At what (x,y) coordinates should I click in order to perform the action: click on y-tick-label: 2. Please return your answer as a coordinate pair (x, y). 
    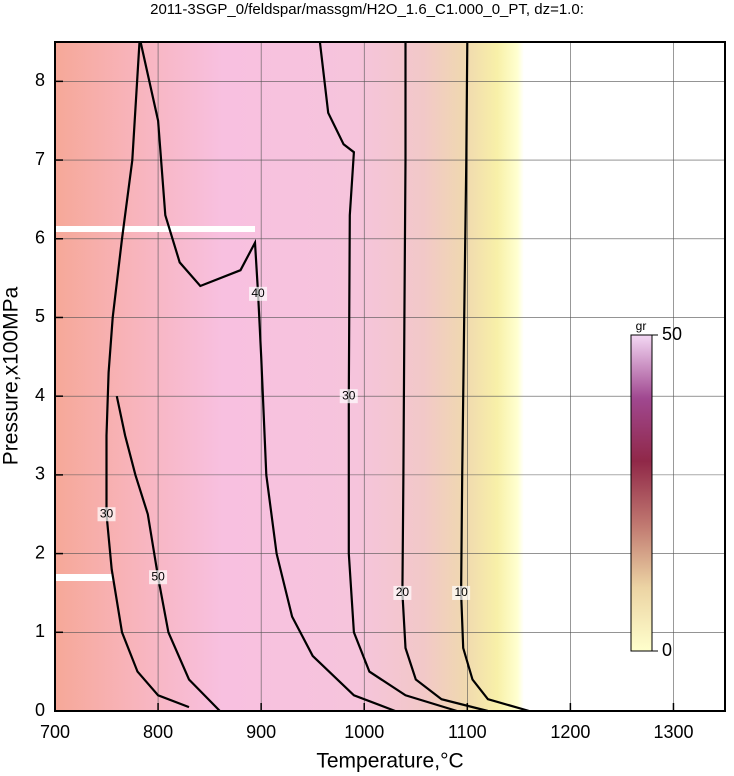
    Looking at the image, I should click on (40, 552).